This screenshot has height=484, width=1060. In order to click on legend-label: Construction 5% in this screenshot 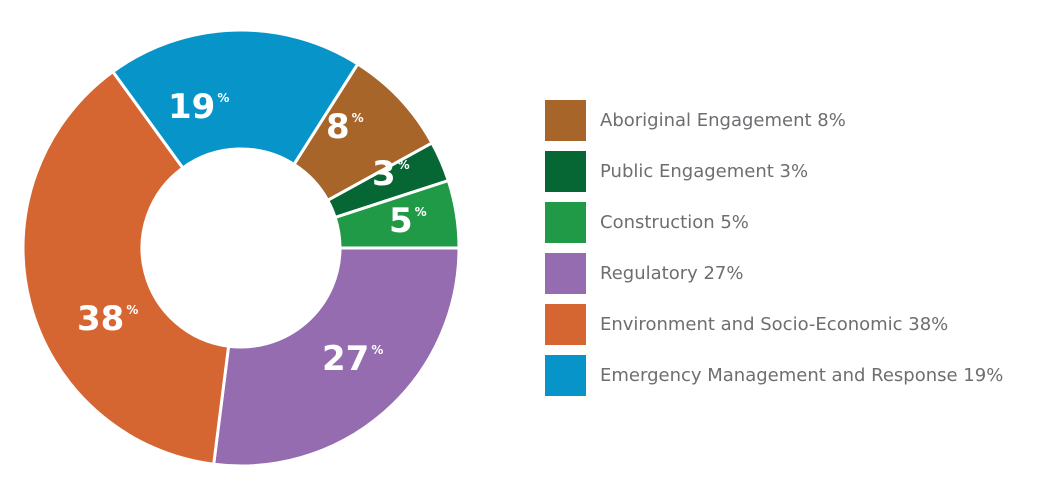, I will do `click(674, 222)`.